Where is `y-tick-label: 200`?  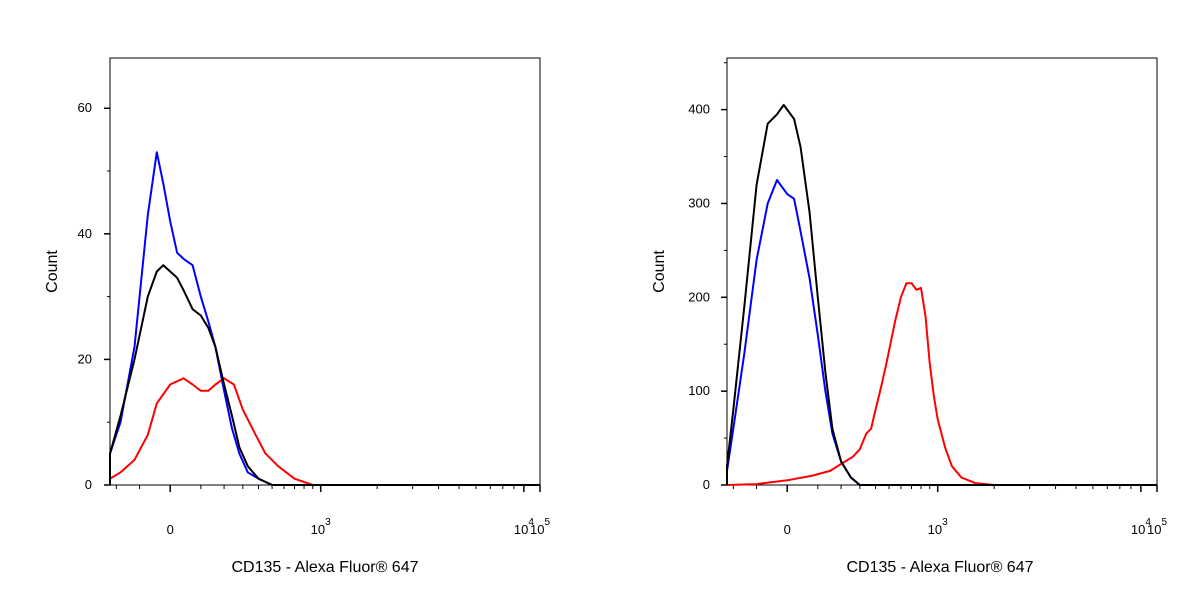 y-tick-label: 200 is located at coordinates (699, 296).